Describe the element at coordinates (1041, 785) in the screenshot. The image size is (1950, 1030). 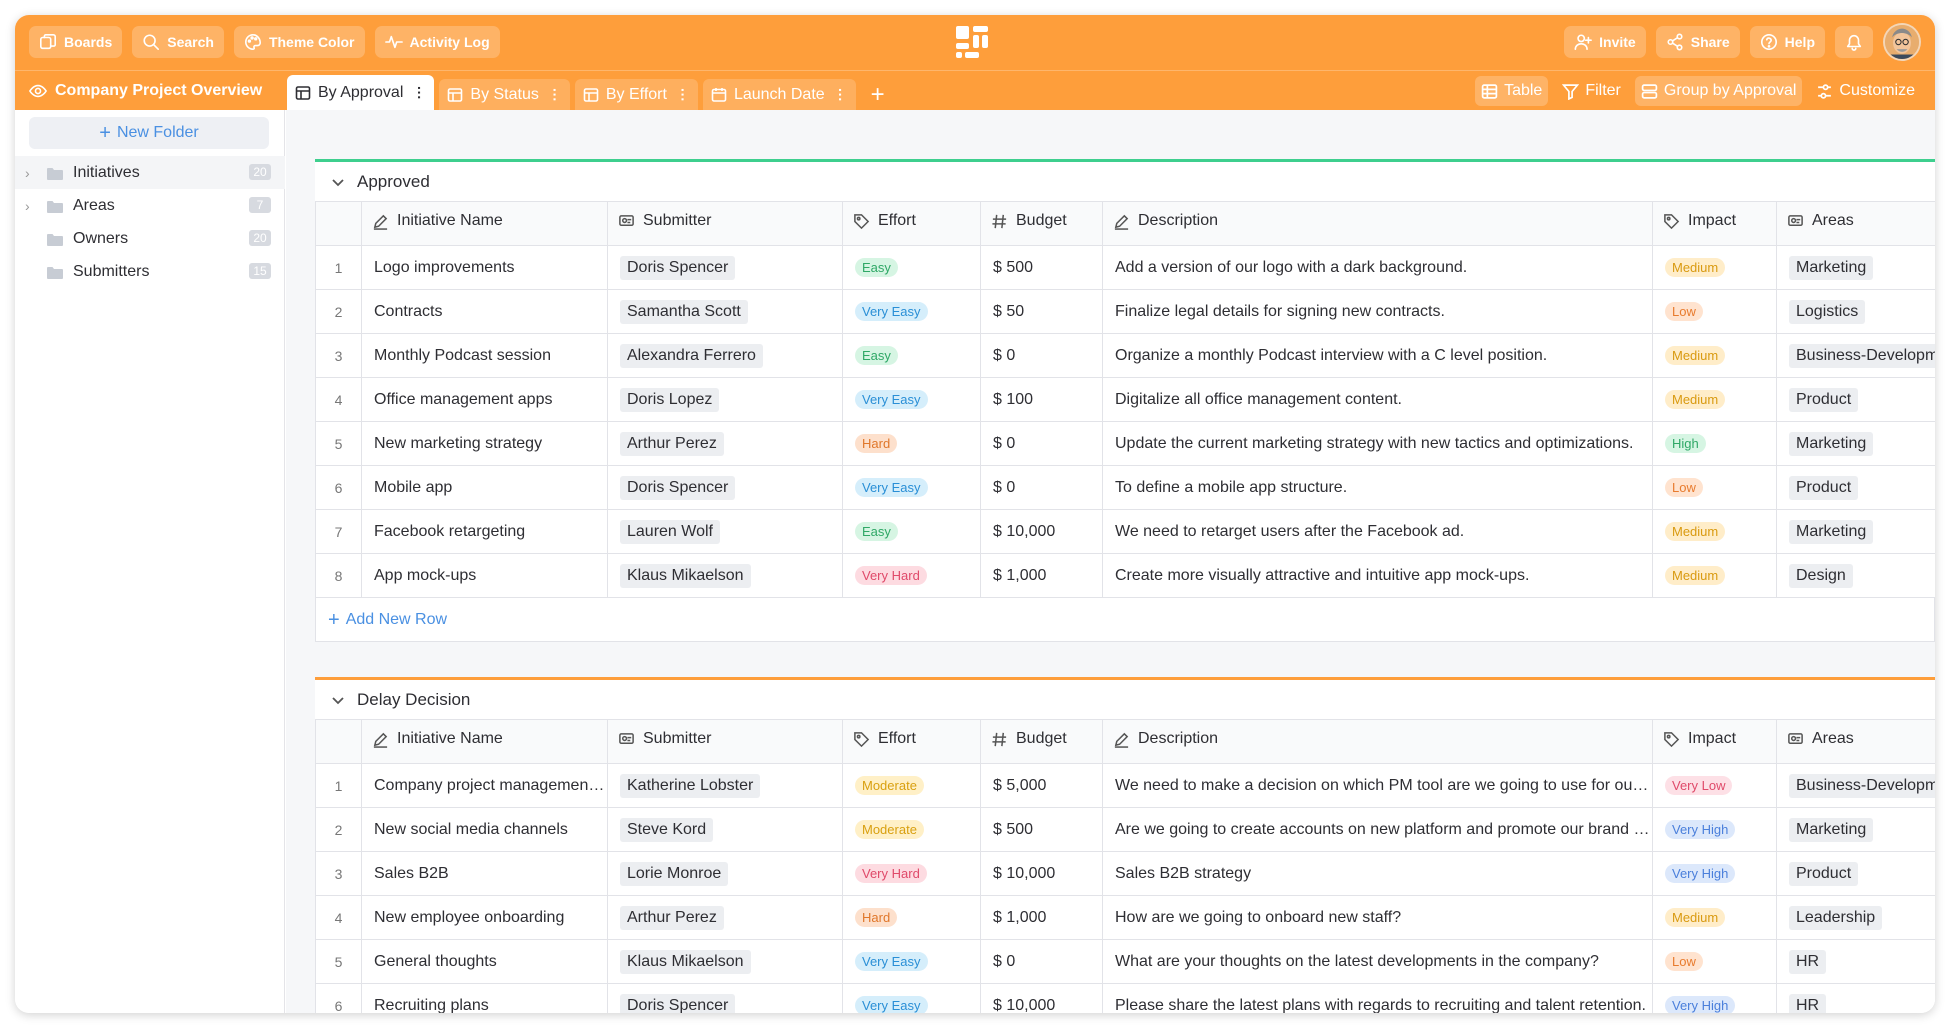
I see `budget-cell: $ 5,000` at that location.